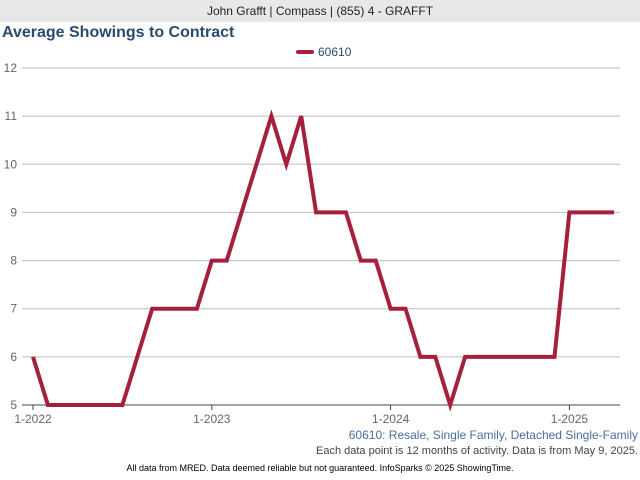  I want to click on legend-label: 60610, so click(335, 52).